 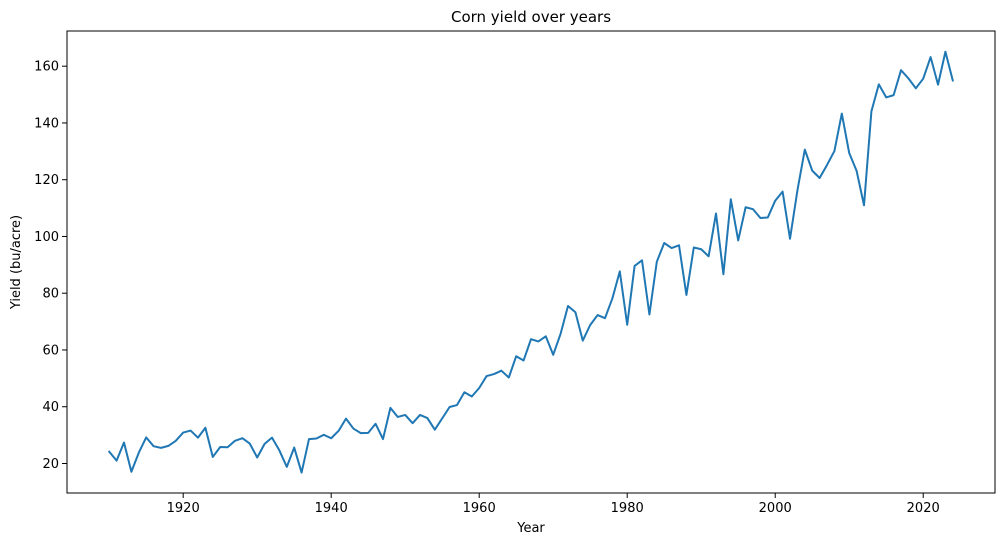 What do you see at coordinates (50, 294) in the screenshot?
I see `y-tick-label: 80` at bounding box center [50, 294].